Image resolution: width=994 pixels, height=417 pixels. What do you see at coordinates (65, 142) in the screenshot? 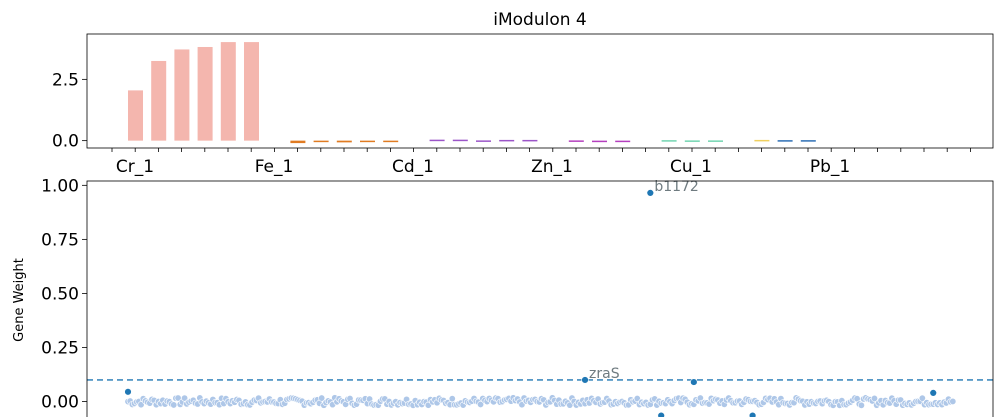
I see `y-tick-label: 0.0` at bounding box center [65, 142].